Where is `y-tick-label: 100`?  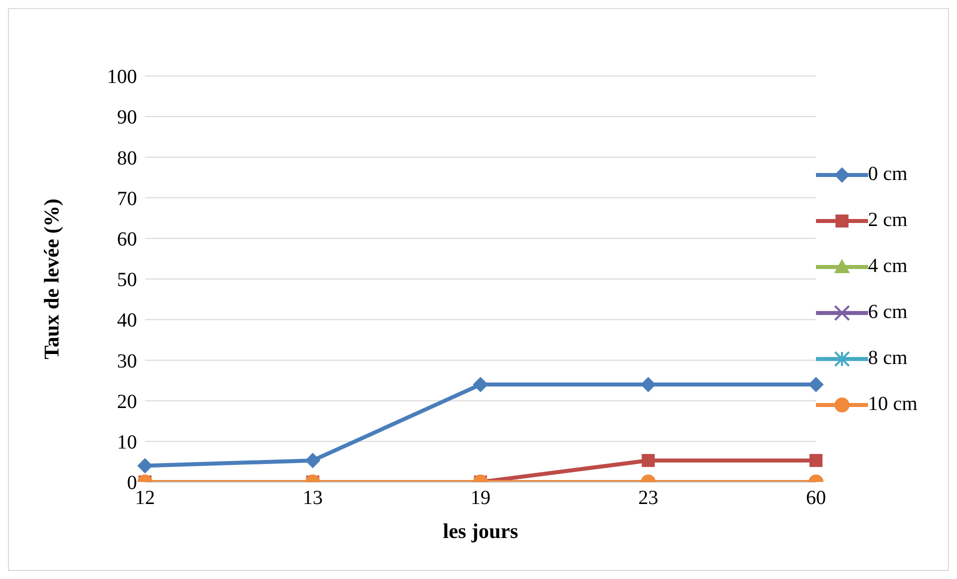
y-tick-label: 100 is located at coordinates (122, 77).